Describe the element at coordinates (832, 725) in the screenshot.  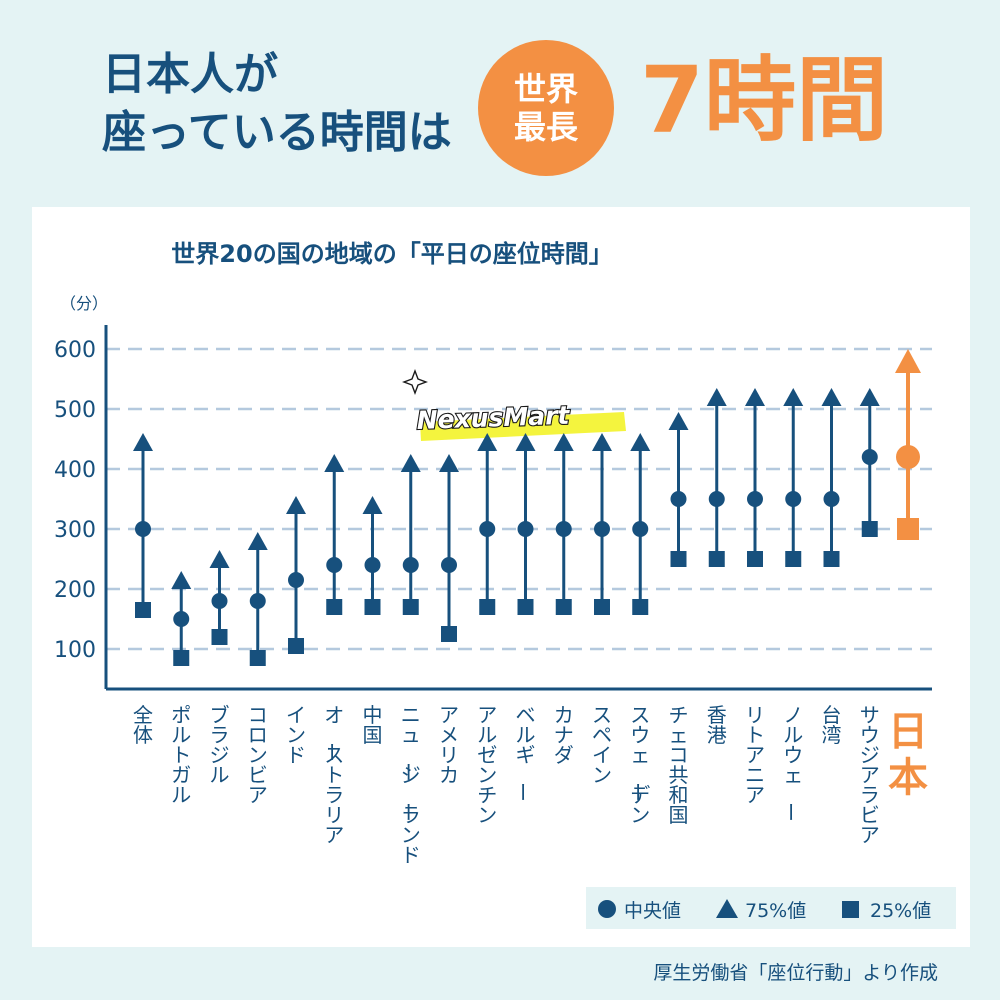
I see `x-category-label: 台湾` at that location.